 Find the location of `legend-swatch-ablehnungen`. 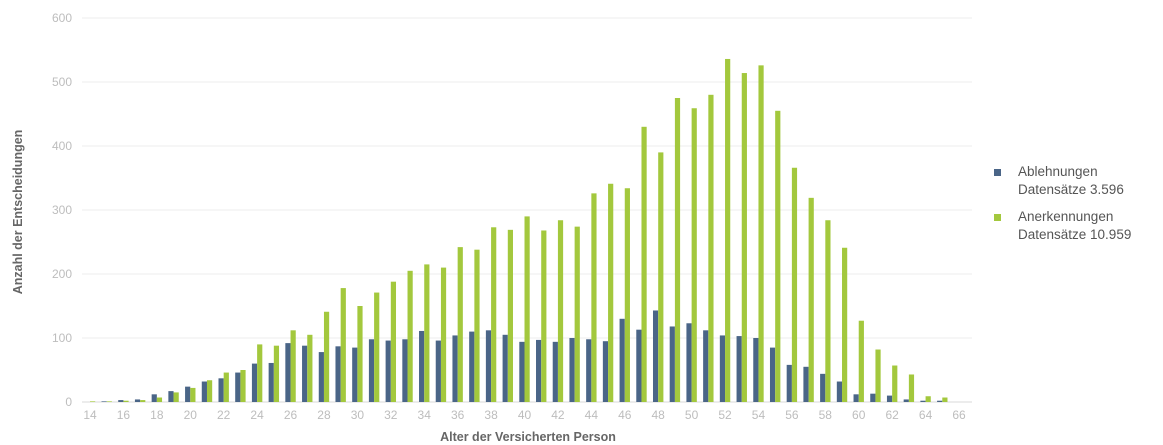

legend-swatch-ablehnungen is located at coordinates (997, 172).